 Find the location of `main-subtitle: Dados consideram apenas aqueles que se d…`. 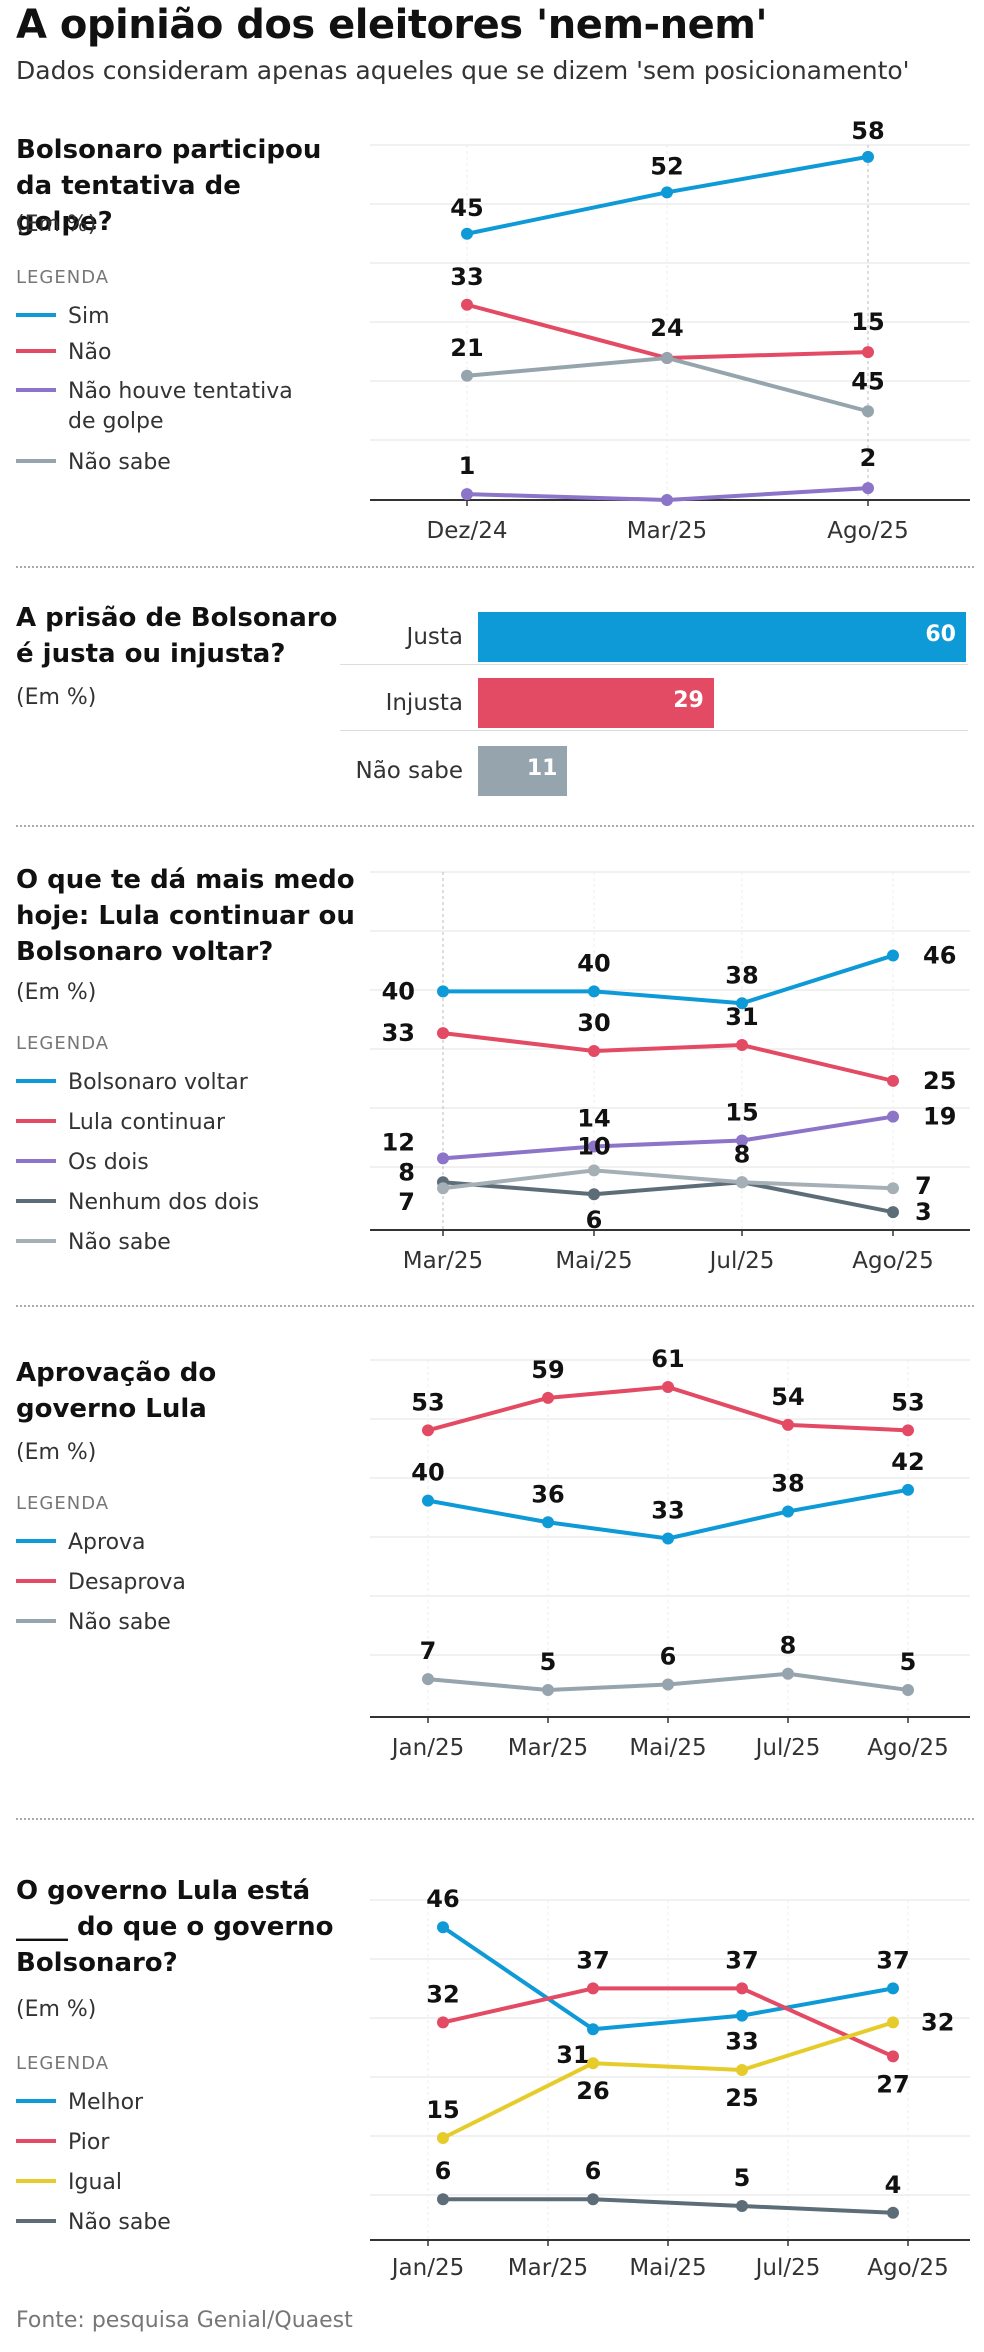

main-subtitle: Dados consideram apenas aqueles que se d… is located at coordinates (463, 70).